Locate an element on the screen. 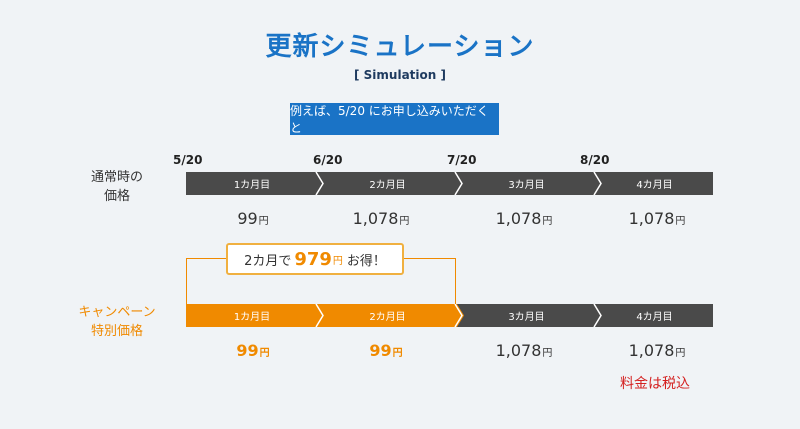 The width and height of the screenshot is (800, 429). example-button: 例えば、5/20 にお申し込みいただくと is located at coordinates (394, 119).